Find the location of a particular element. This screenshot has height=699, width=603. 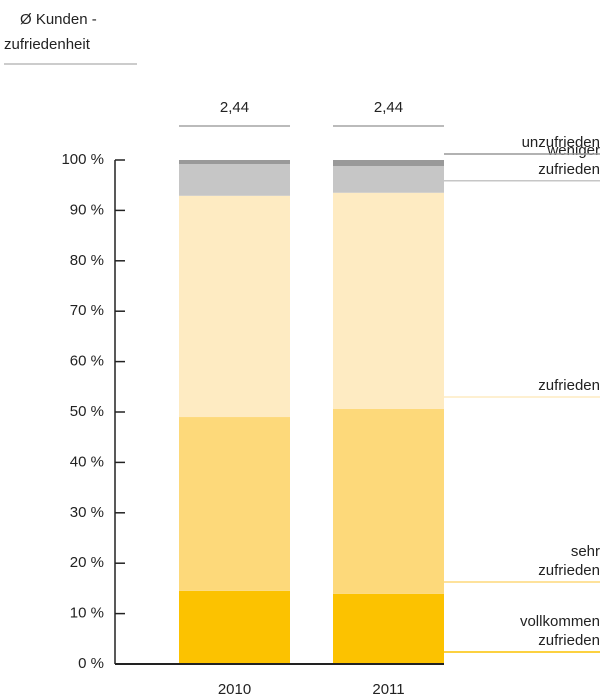

y-tick-label: 10 % is located at coordinates (87, 613).